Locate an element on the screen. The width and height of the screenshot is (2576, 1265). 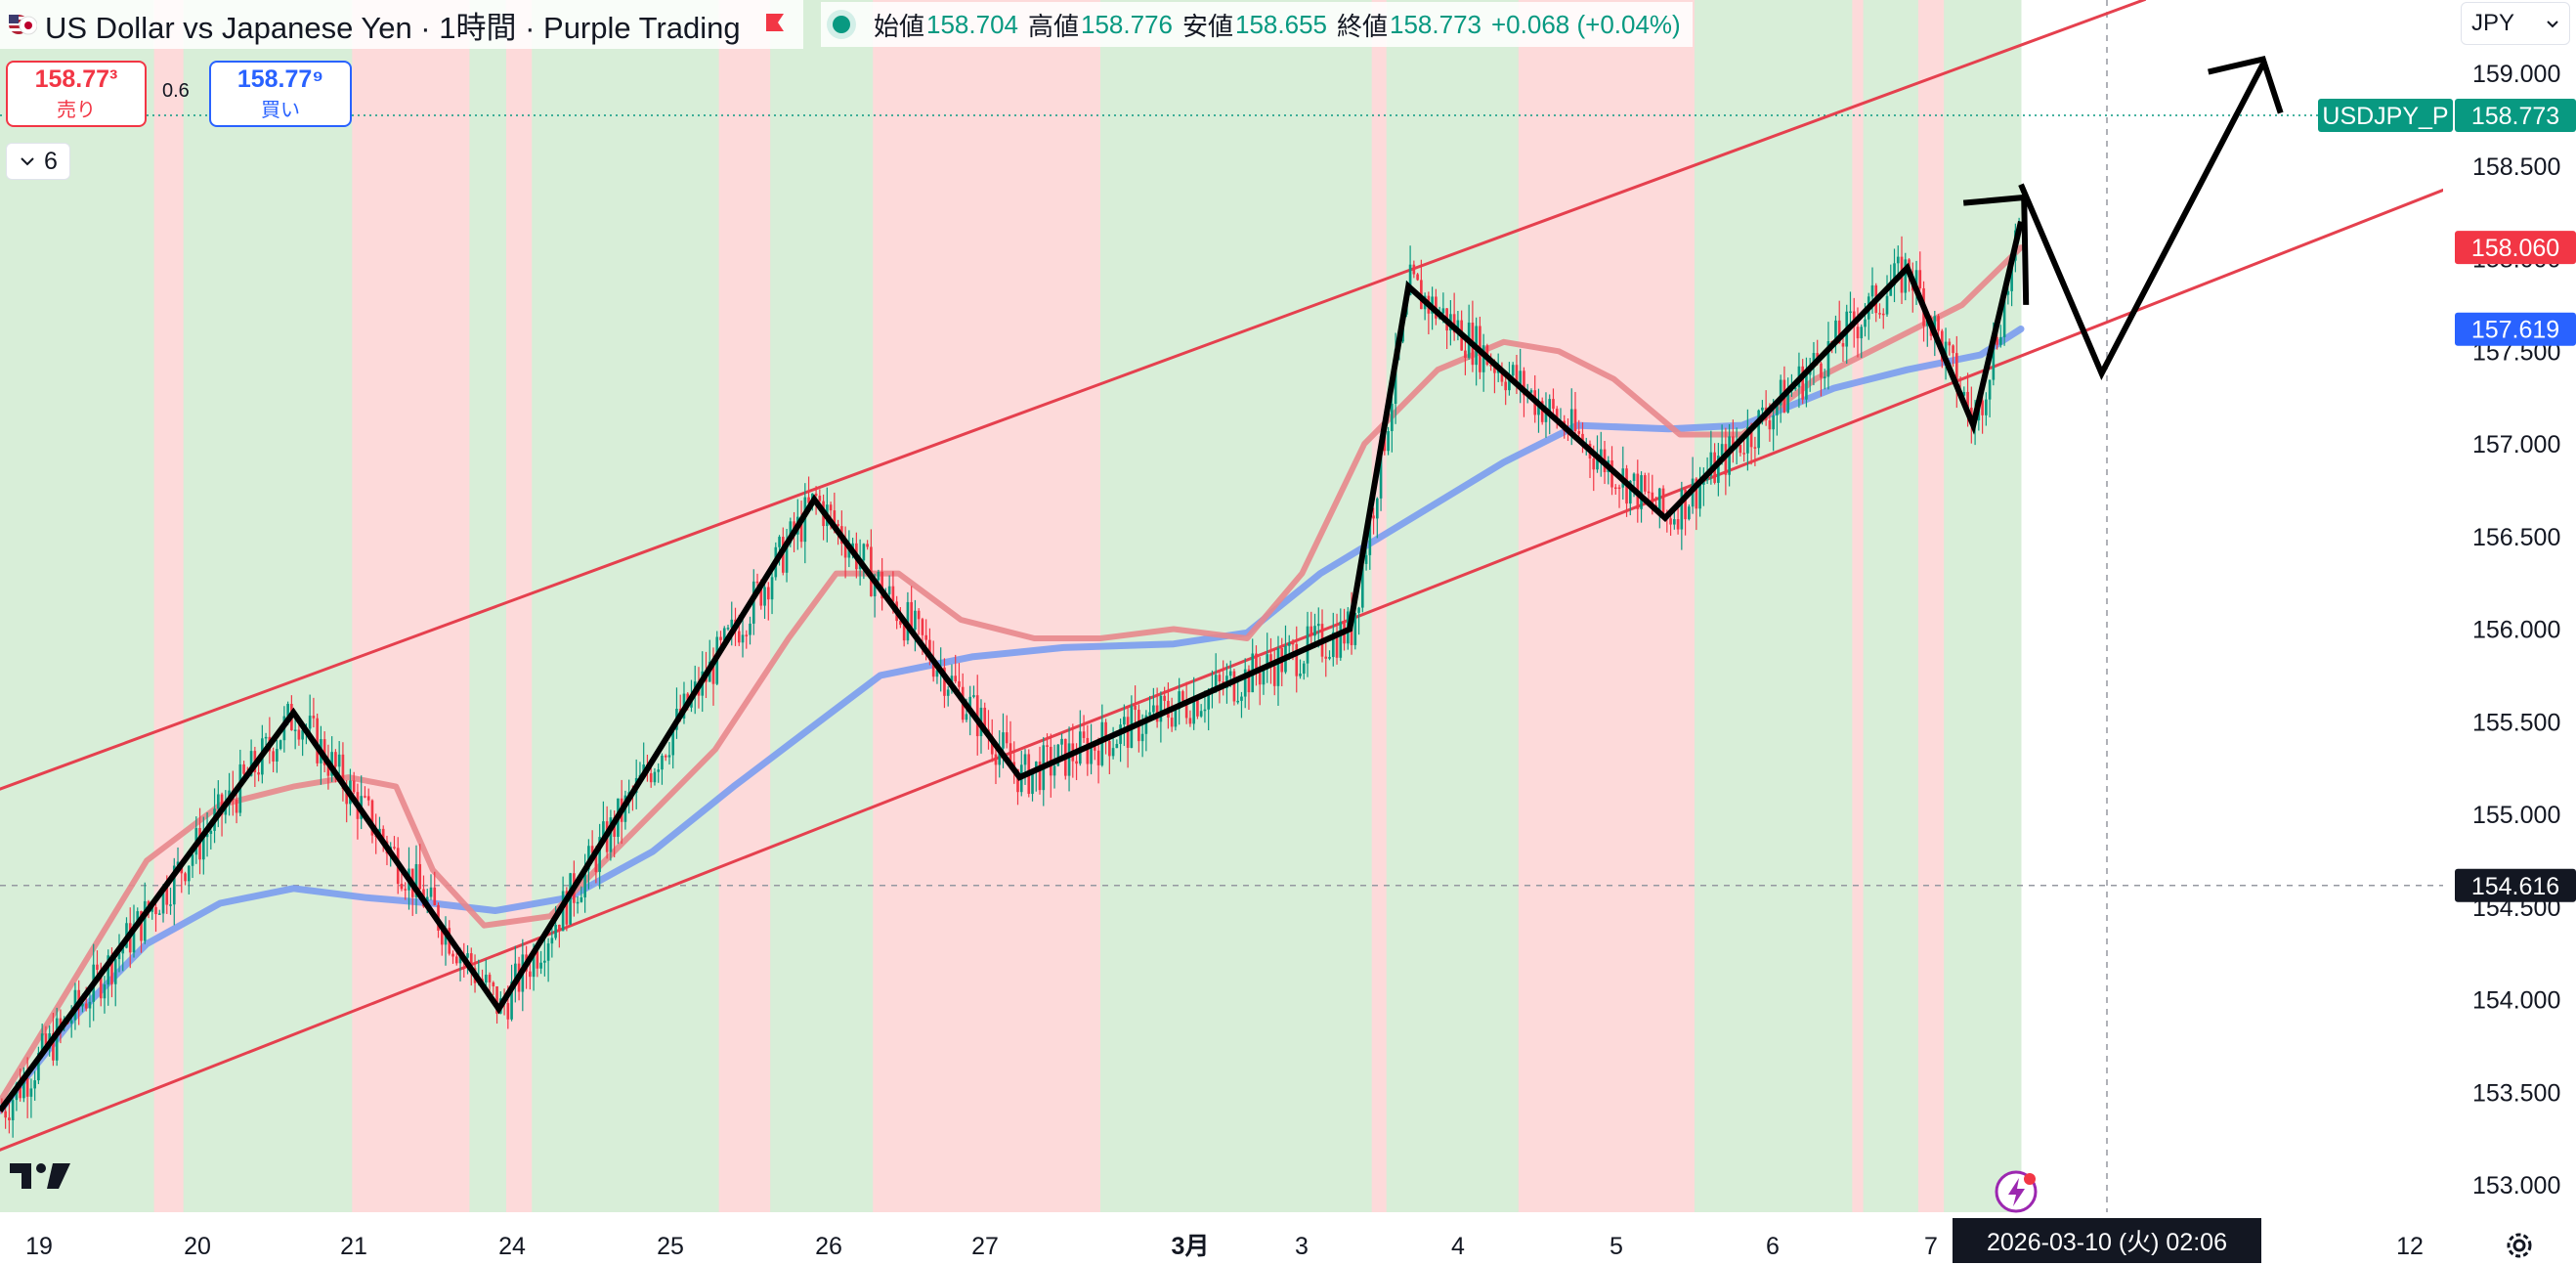
x-tick-label: 27 is located at coordinates (985, 1246).